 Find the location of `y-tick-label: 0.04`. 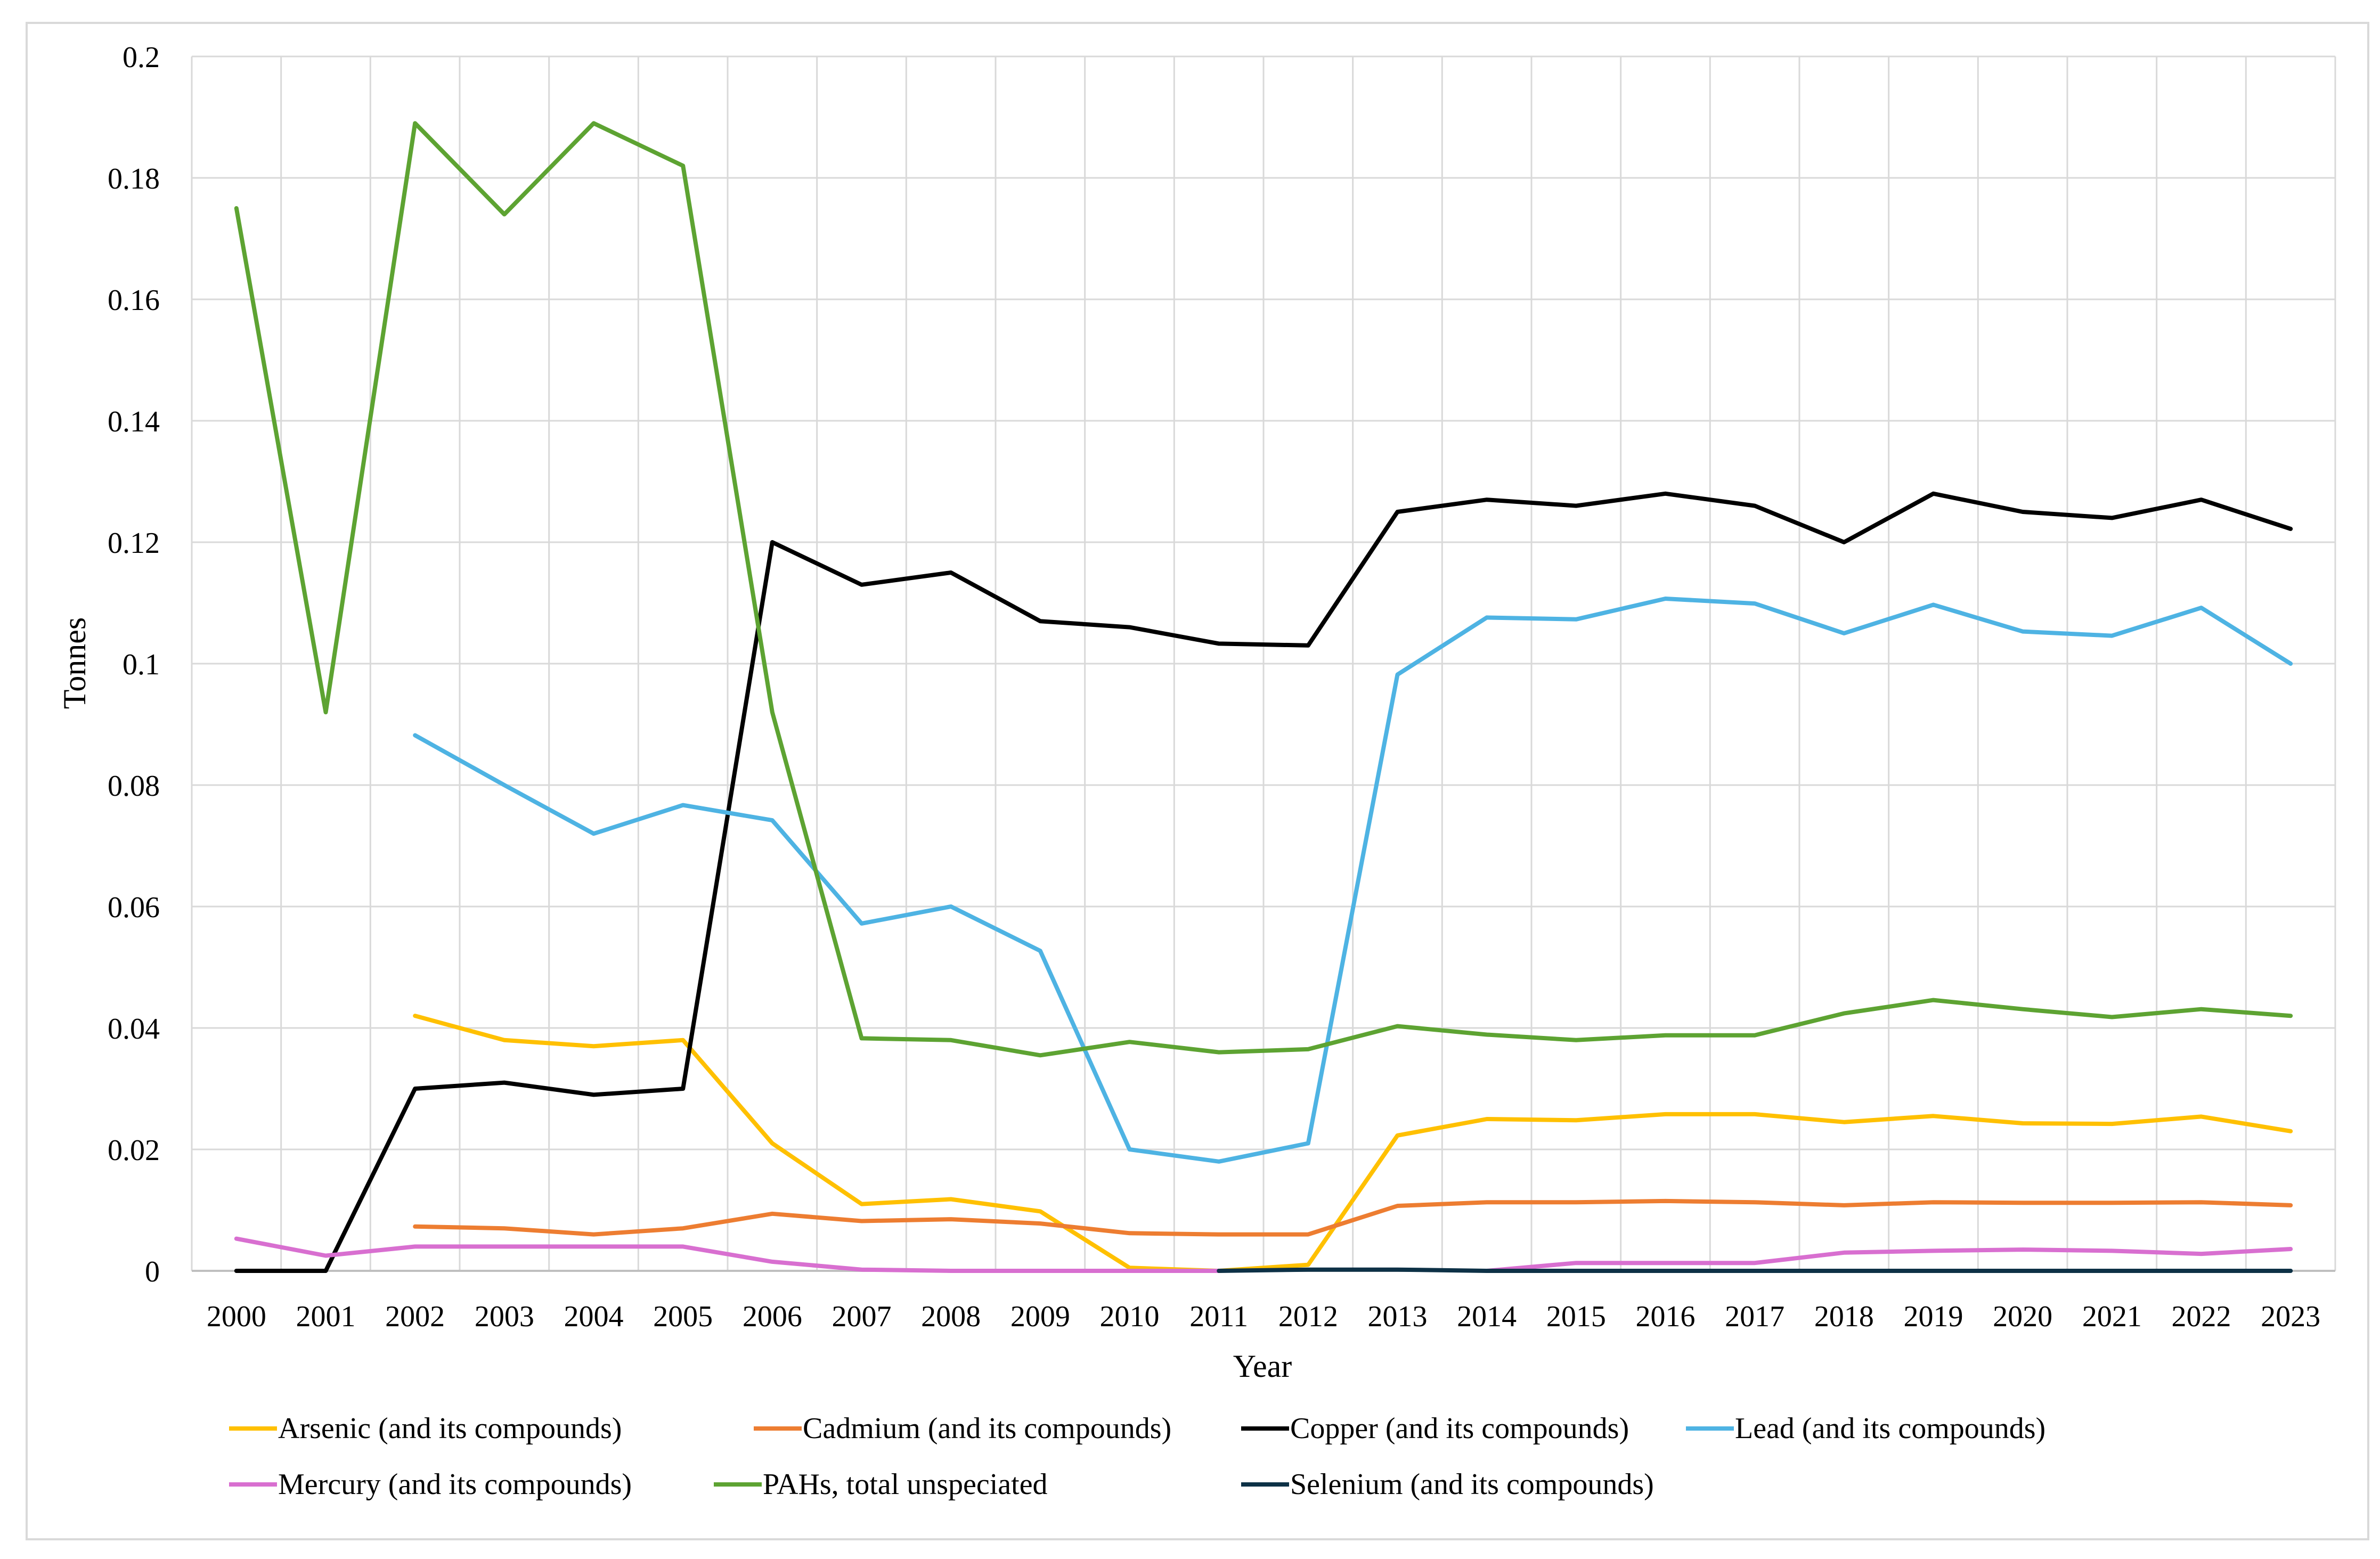

y-tick-label: 0.04 is located at coordinates (134, 1029).